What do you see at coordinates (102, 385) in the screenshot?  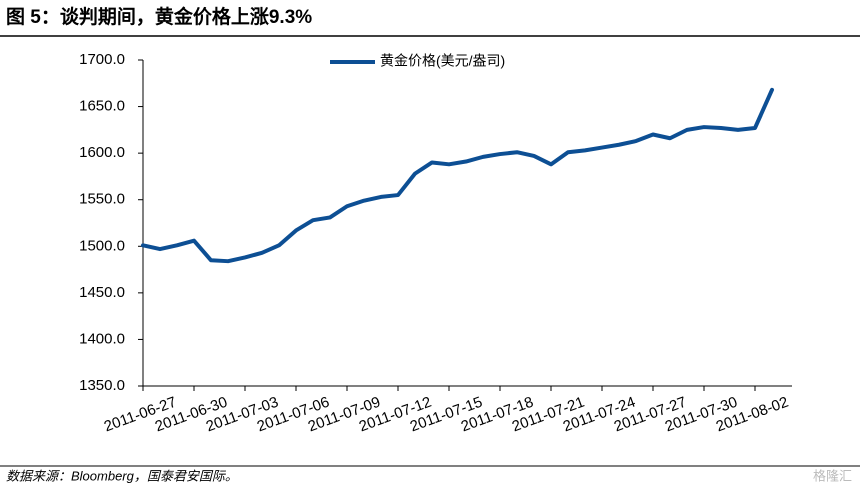 I see `y-tick-label: 1350.0` at bounding box center [102, 385].